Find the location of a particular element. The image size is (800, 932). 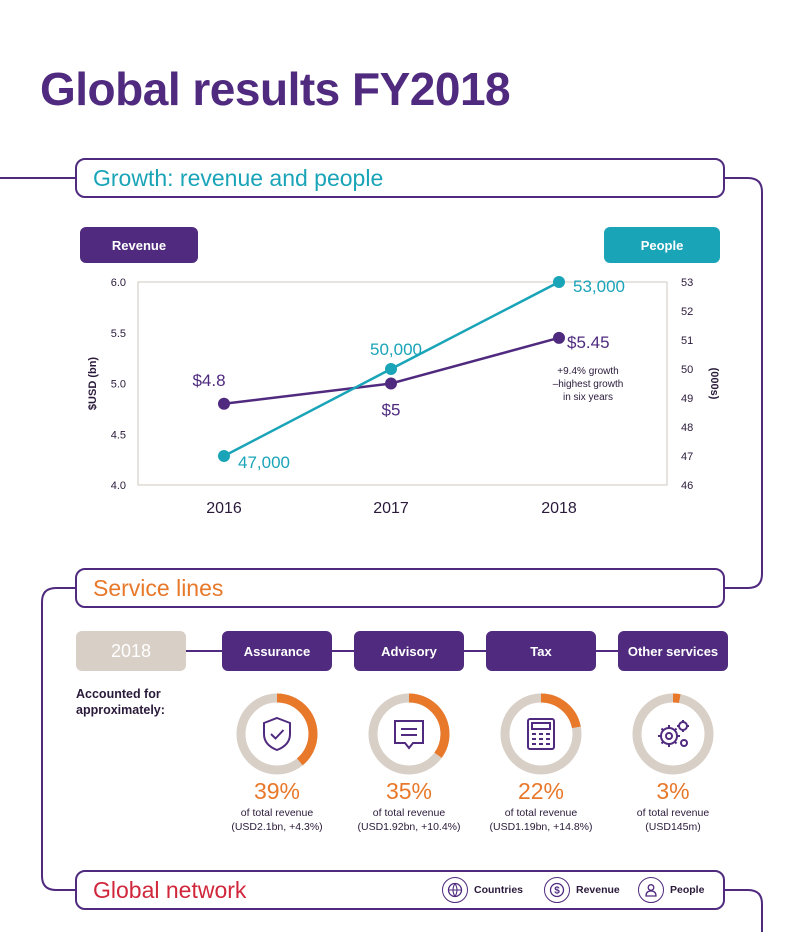

person-icon is located at coordinates (651, 890).